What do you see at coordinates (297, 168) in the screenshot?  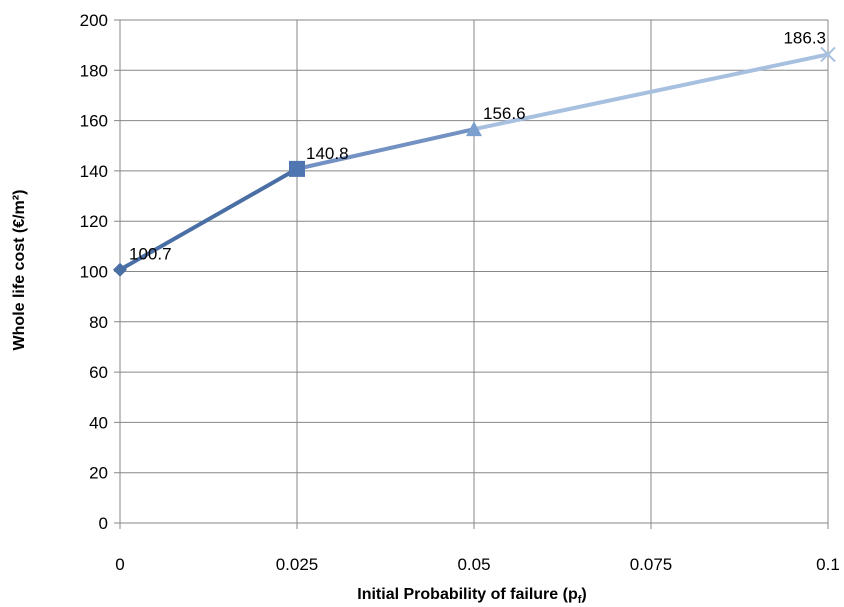 I see `square-marker` at bounding box center [297, 168].